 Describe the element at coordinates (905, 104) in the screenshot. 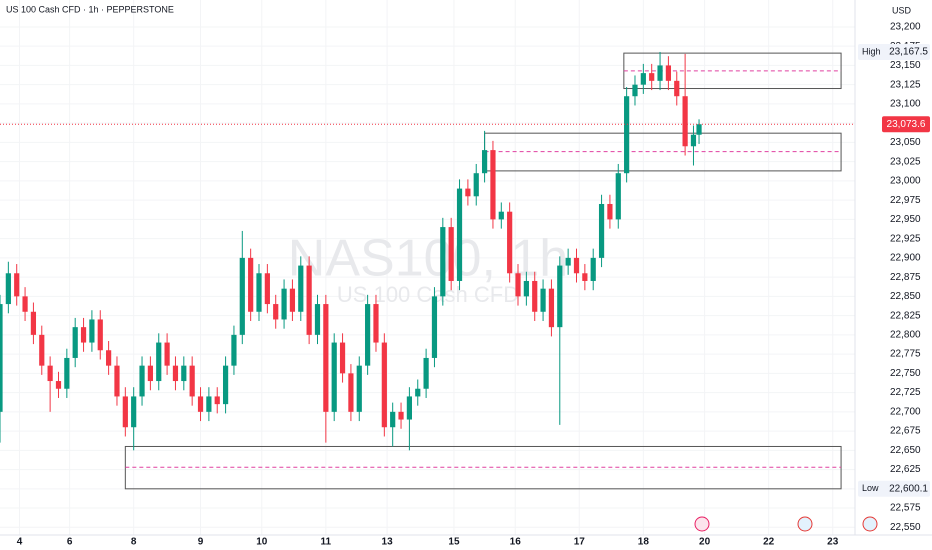

I see `y-tick-label: 23,100` at that location.